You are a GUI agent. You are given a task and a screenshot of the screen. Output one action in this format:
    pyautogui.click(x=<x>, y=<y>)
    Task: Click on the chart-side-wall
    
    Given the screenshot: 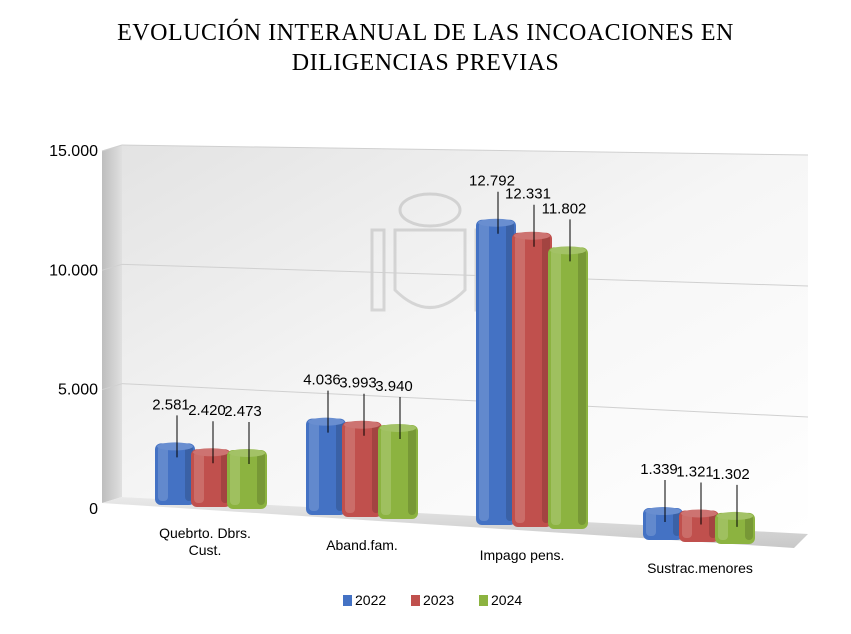 What is the action you would take?
    pyautogui.click(x=112, y=324)
    